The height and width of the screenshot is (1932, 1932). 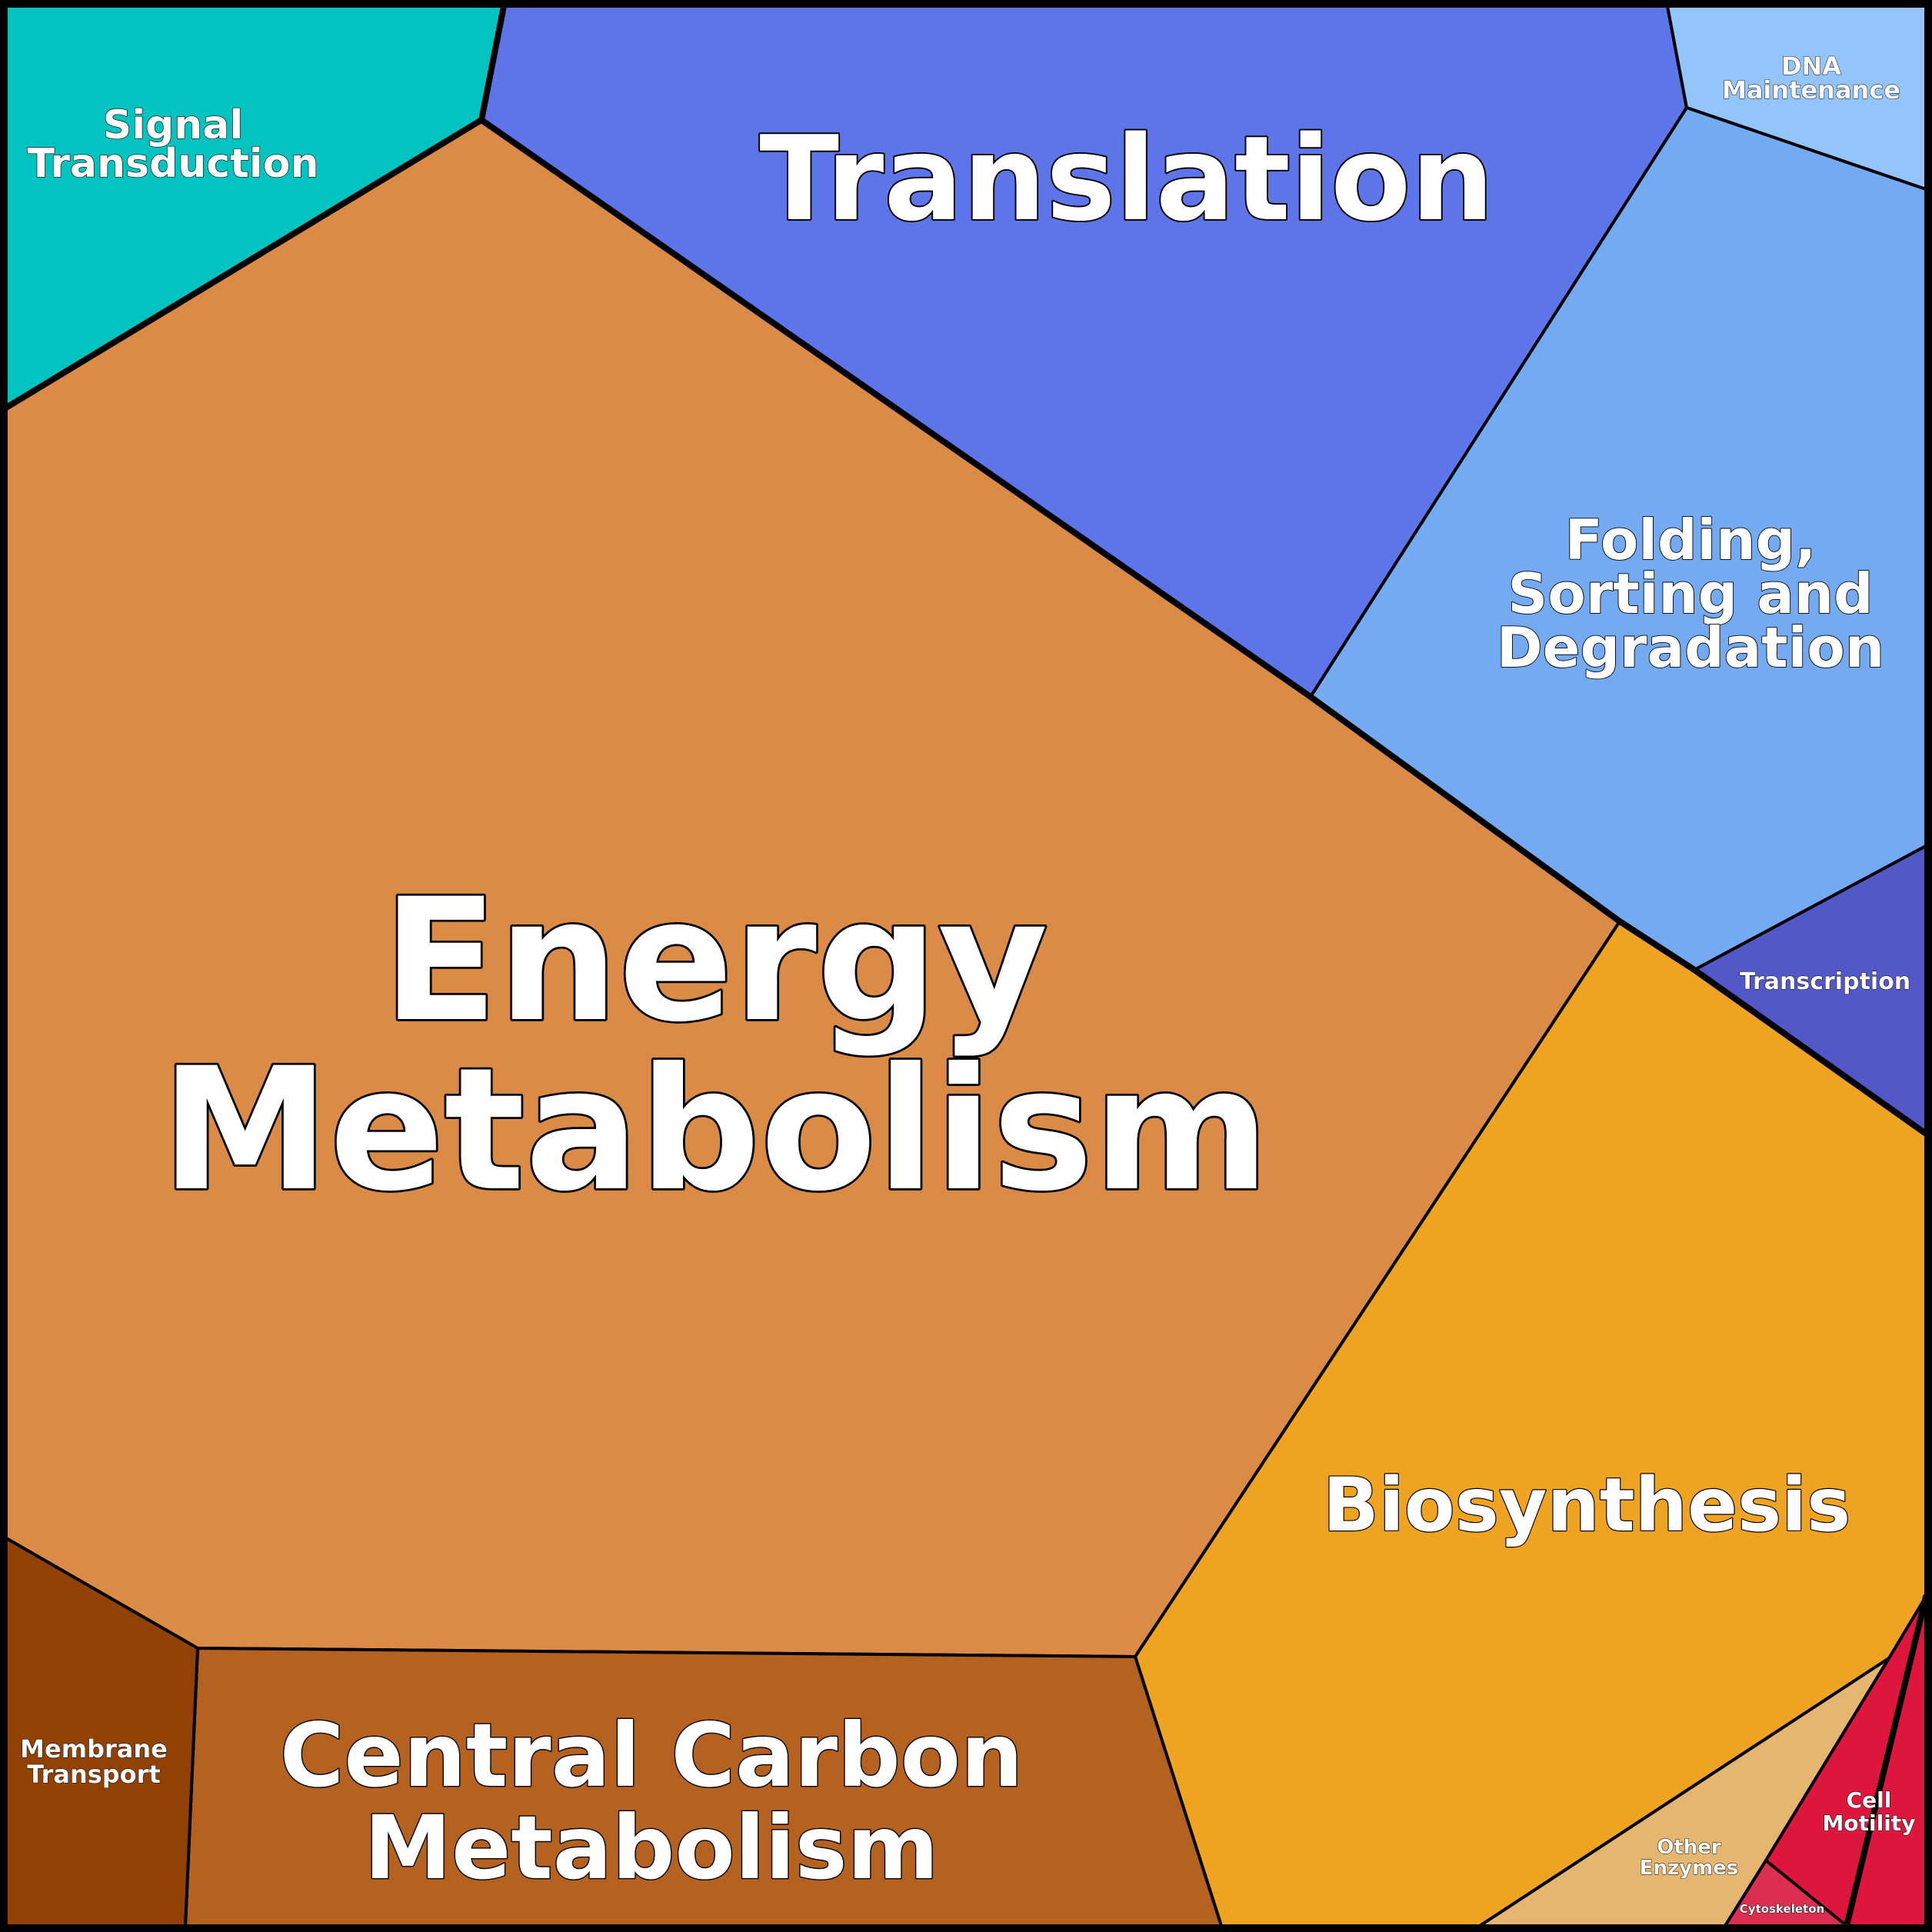 What do you see at coordinates (1869, 1823) in the screenshot?
I see `label-cell-motility-line-2: Motility` at bounding box center [1869, 1823].